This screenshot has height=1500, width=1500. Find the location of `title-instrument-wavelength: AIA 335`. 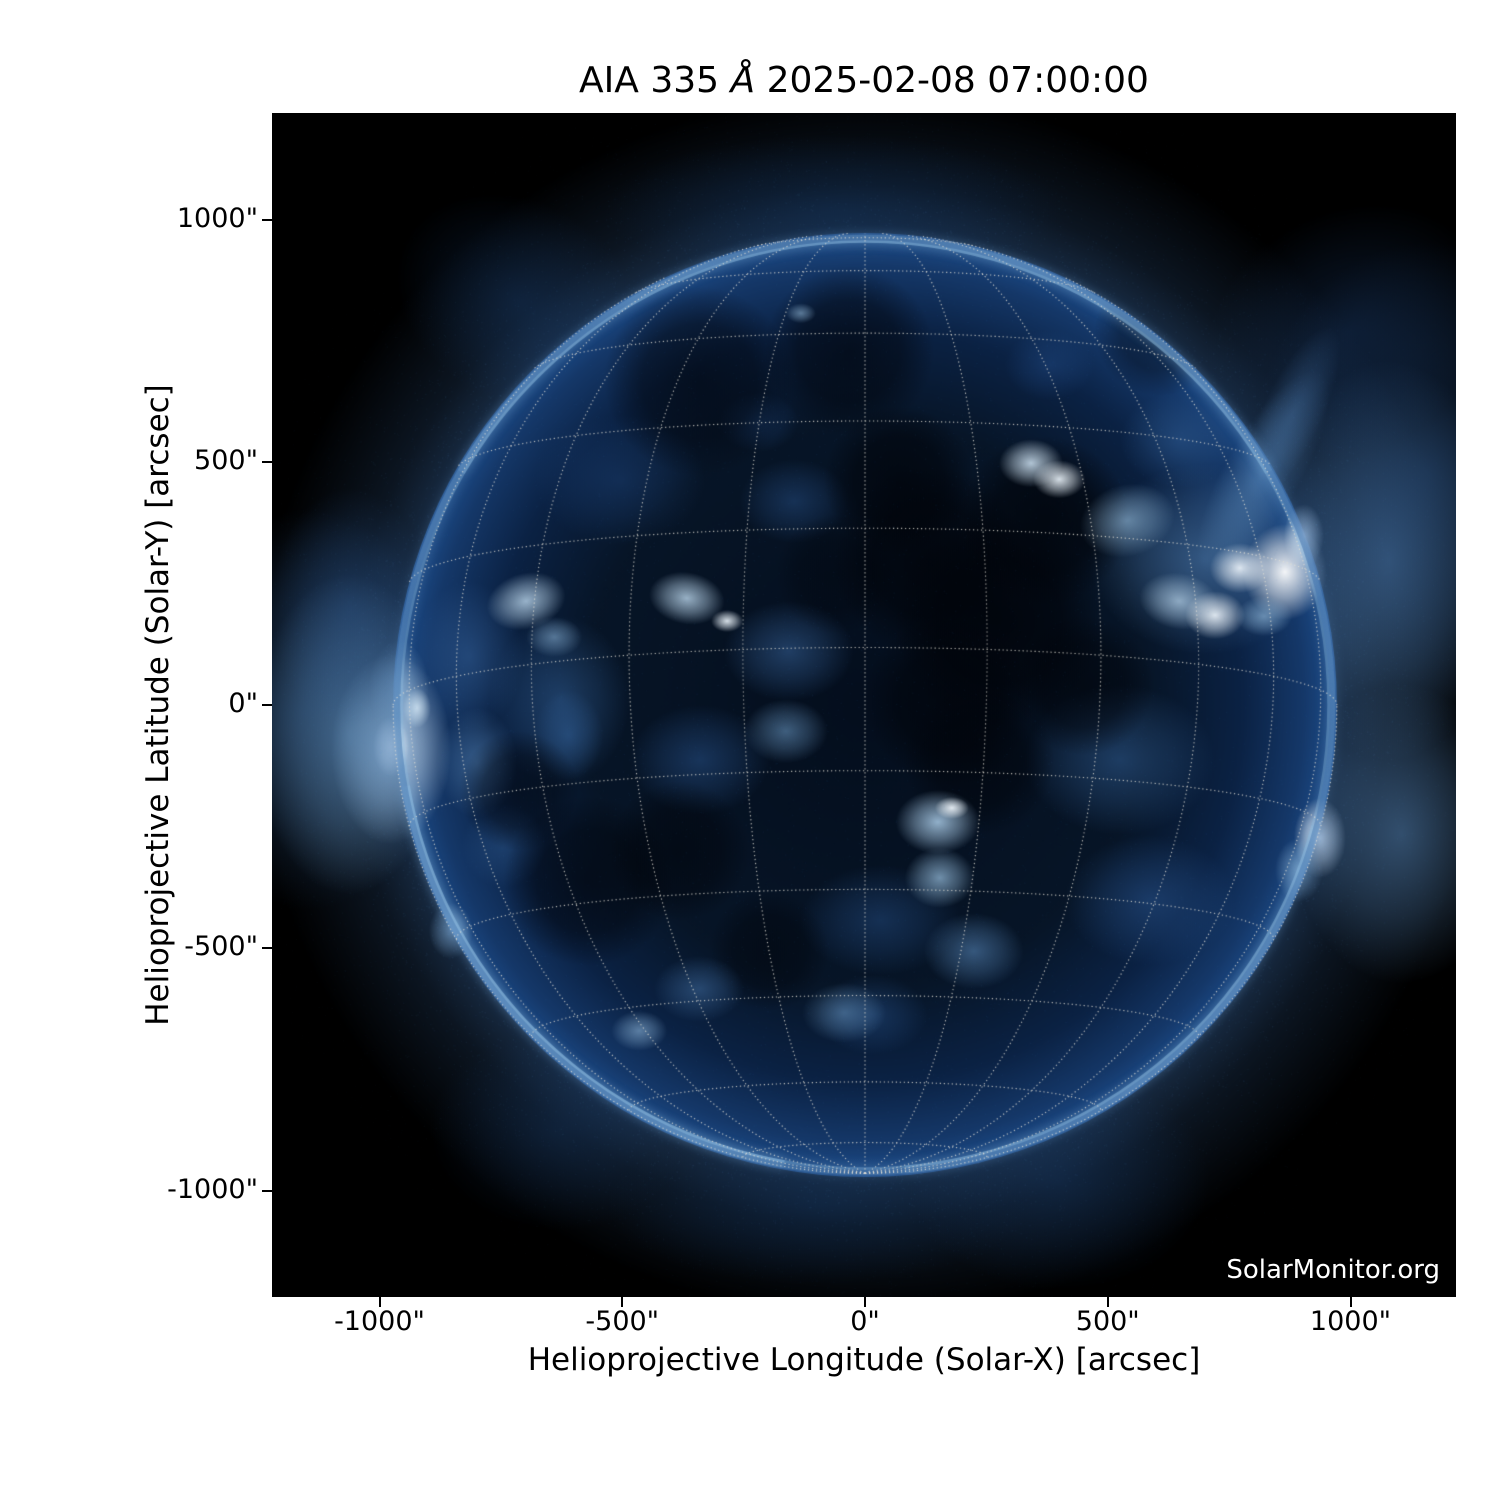

title-instrument-wavelength: AIA 335 is located at coordinates (655, 80).